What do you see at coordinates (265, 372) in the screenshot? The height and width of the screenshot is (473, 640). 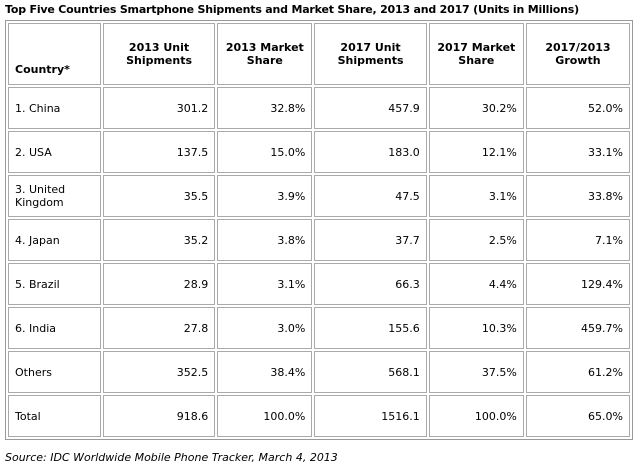 I see `table-cell: 38.4%` at bounding box center [265, 372].